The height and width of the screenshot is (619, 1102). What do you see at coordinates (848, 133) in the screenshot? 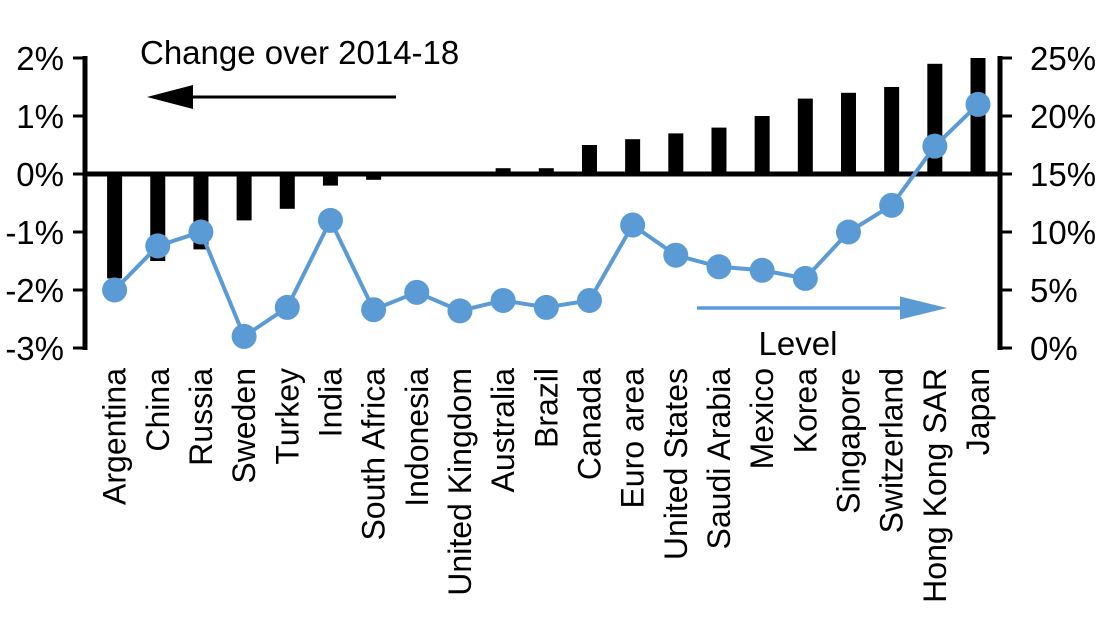
I see `bar-singapore` at bounding box center [848, 133].